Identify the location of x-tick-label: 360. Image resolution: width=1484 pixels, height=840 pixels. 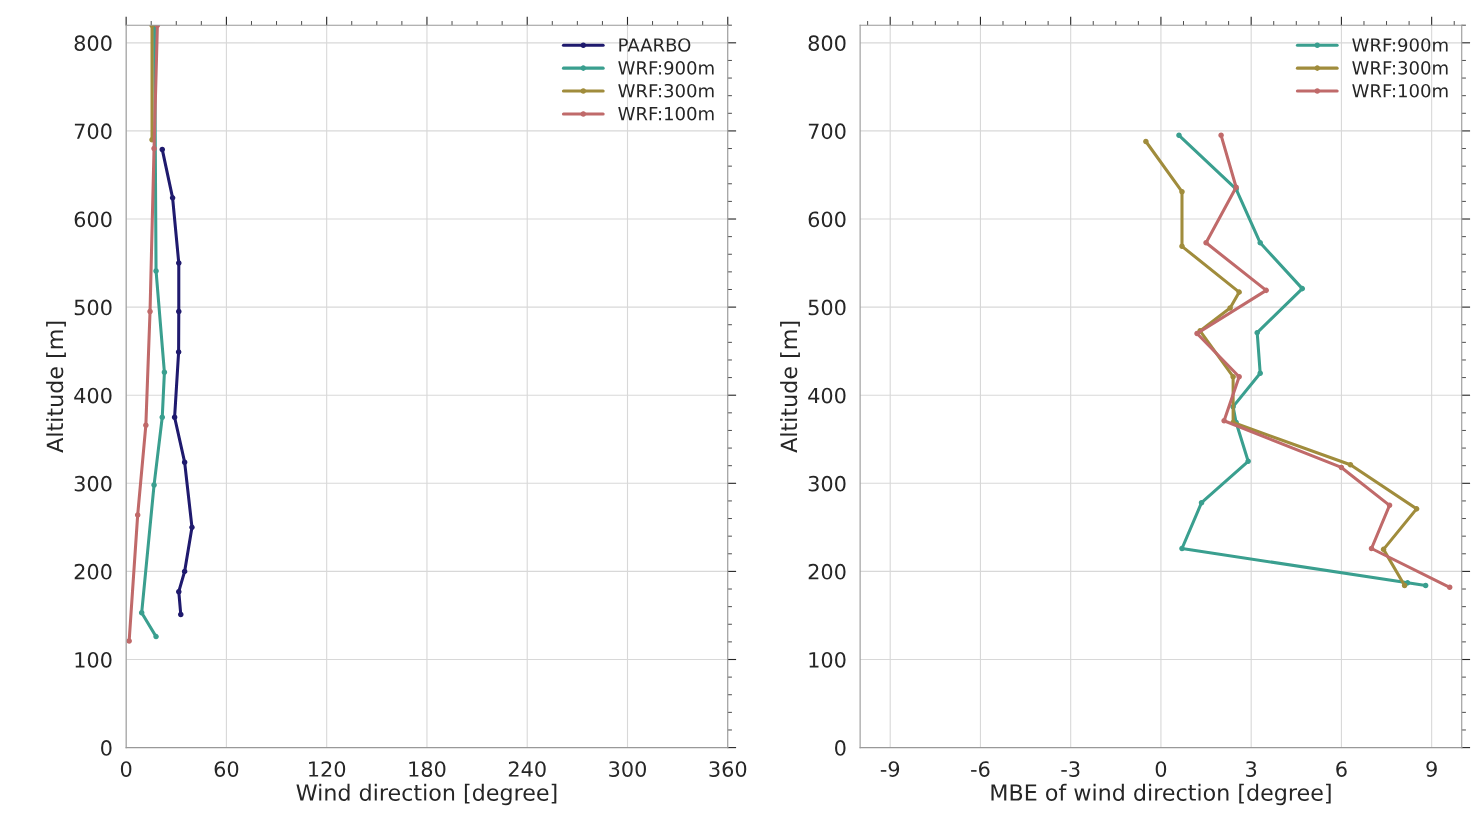
(728, 769).